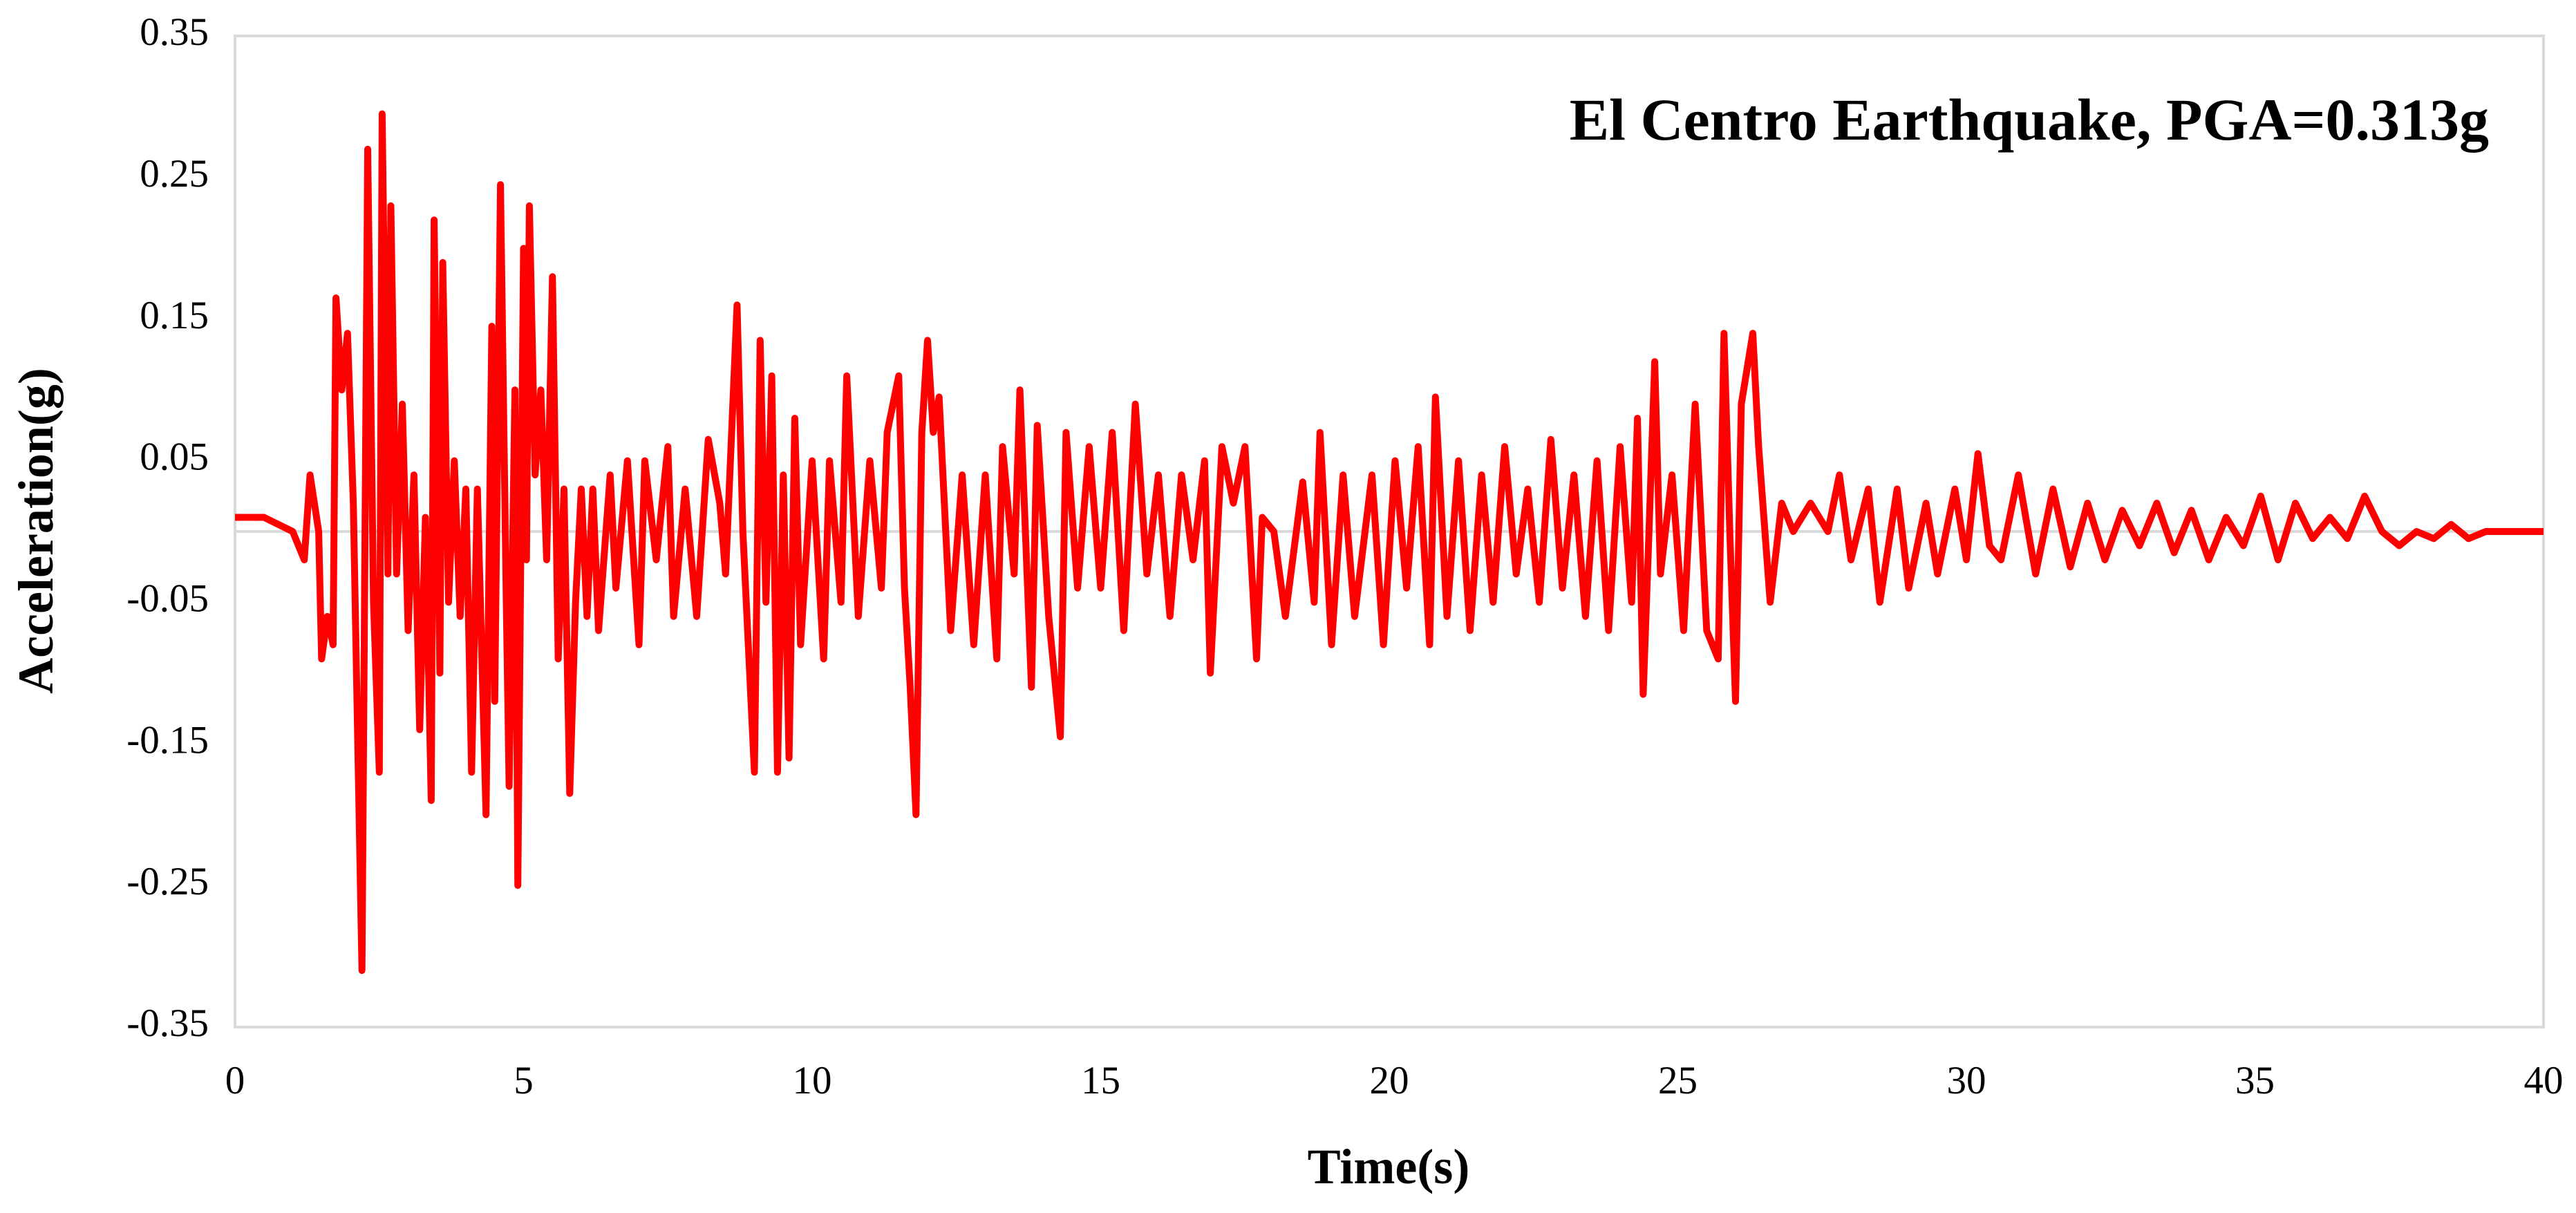  I want to click on x-tick-label: 0, so click(235, 1081).